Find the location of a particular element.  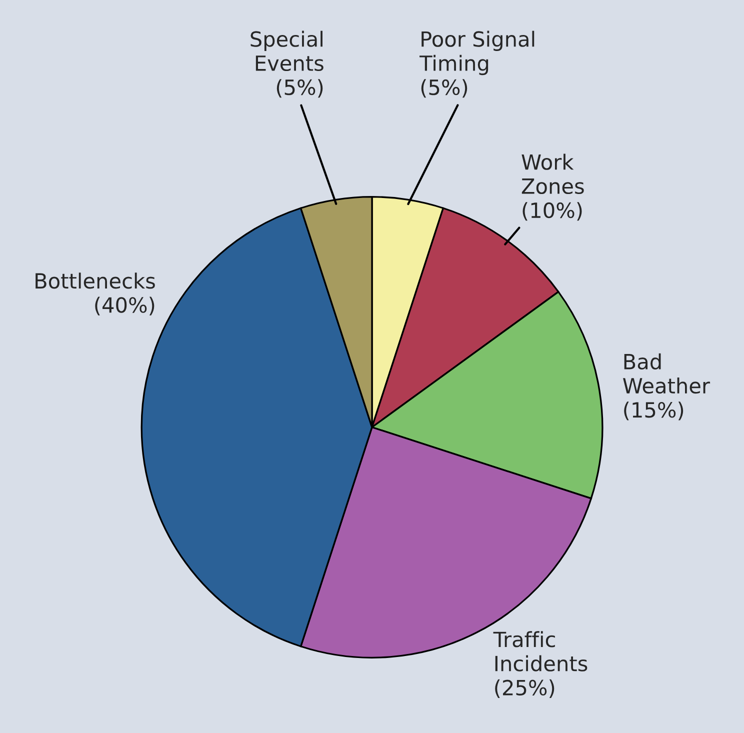

data-label: (25%) is located at coordinates (524, 688).